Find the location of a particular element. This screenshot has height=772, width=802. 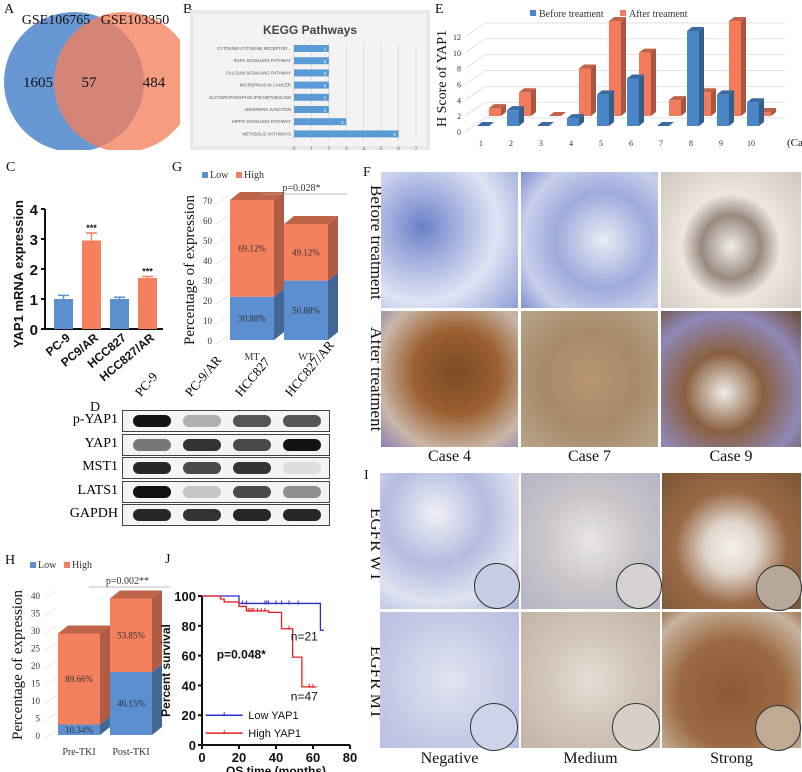

blot-row-label: YAP1 is located at coordinates (101, 443).